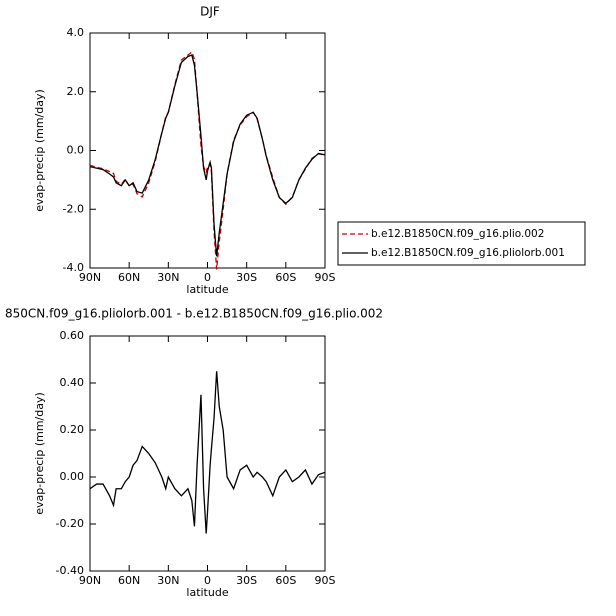 This screenshot has height=616, width=616. Describe the element at coordinates (72, 429) in the screenshot. I see `y-tick-label: 0.20` at that location.